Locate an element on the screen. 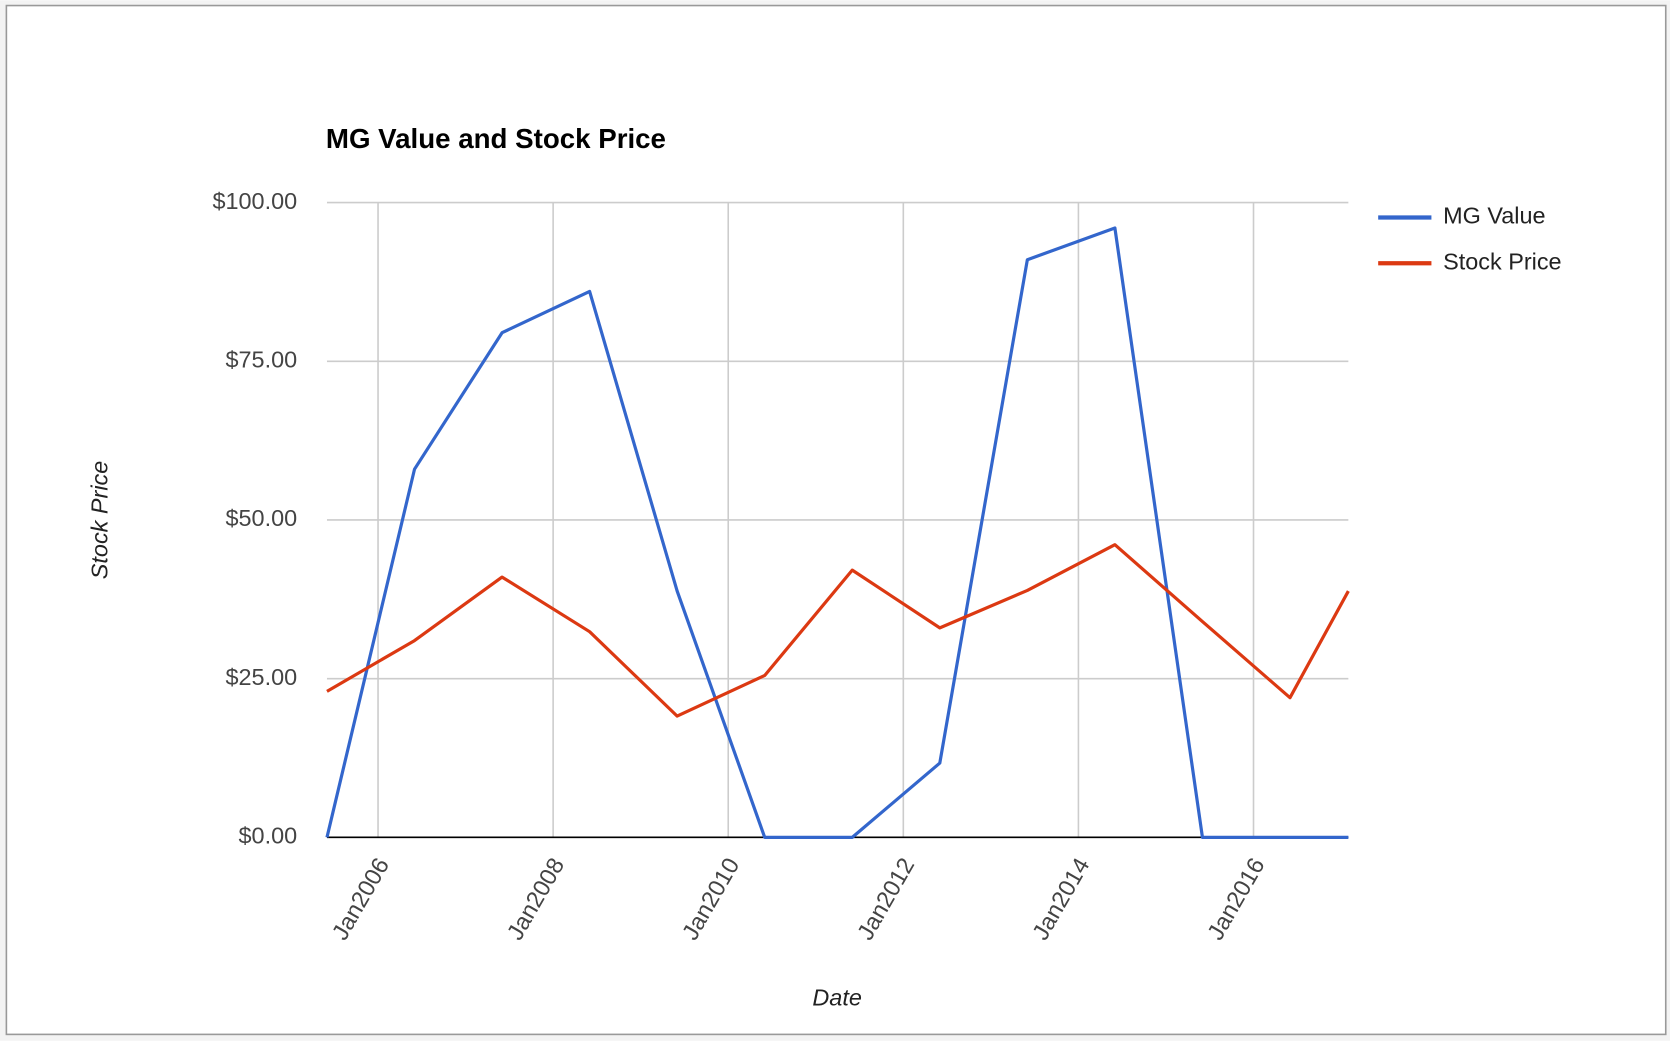 This screenshot has height=1041, width=1670. y-tick-label: $100.00 is located at coordinates (254, 201).